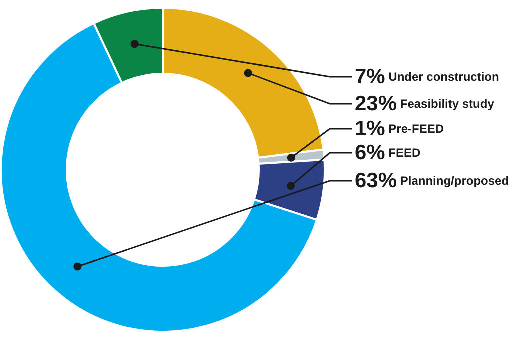 This screenshot has height=347, width=525. I want to click on slice-label: Planning/proposed, so click(455, 181).